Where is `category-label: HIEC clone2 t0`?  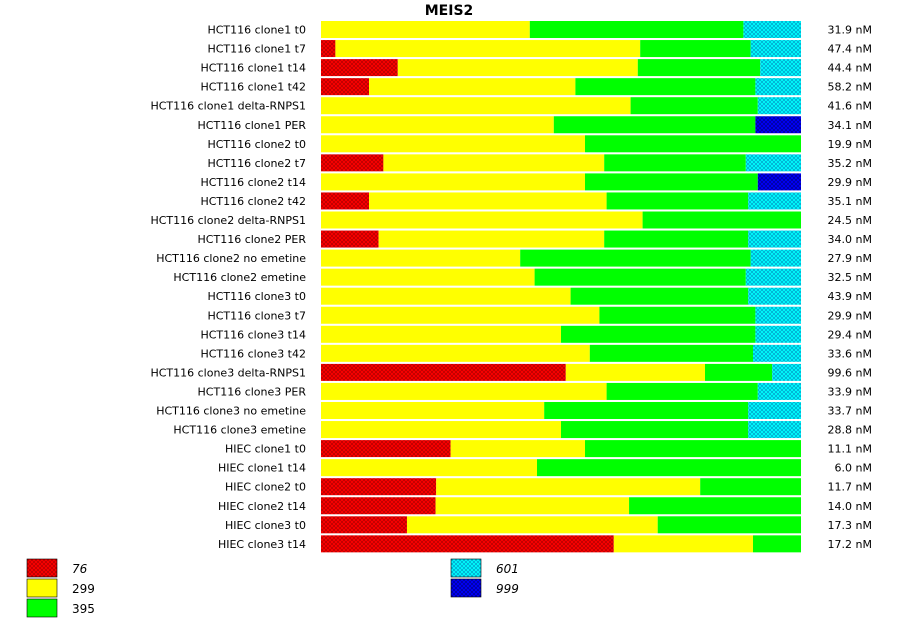
category-label: HIEC clone2 t0 is located at coordinates (265, 487).